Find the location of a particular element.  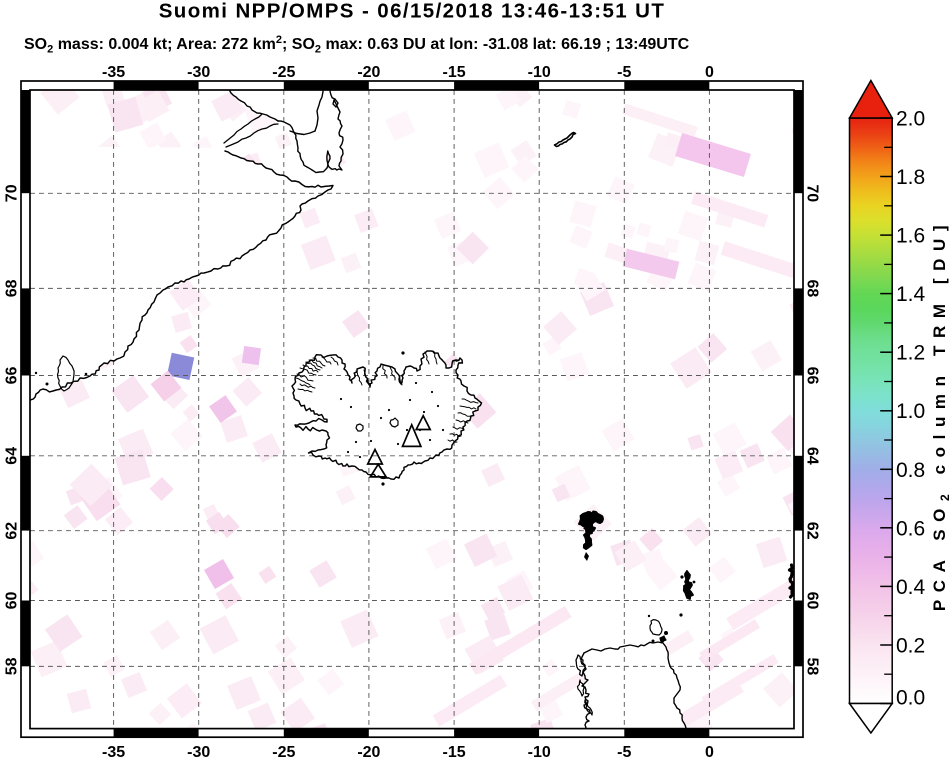

svg-text: 0.2 is located at coordinates (910, 646).